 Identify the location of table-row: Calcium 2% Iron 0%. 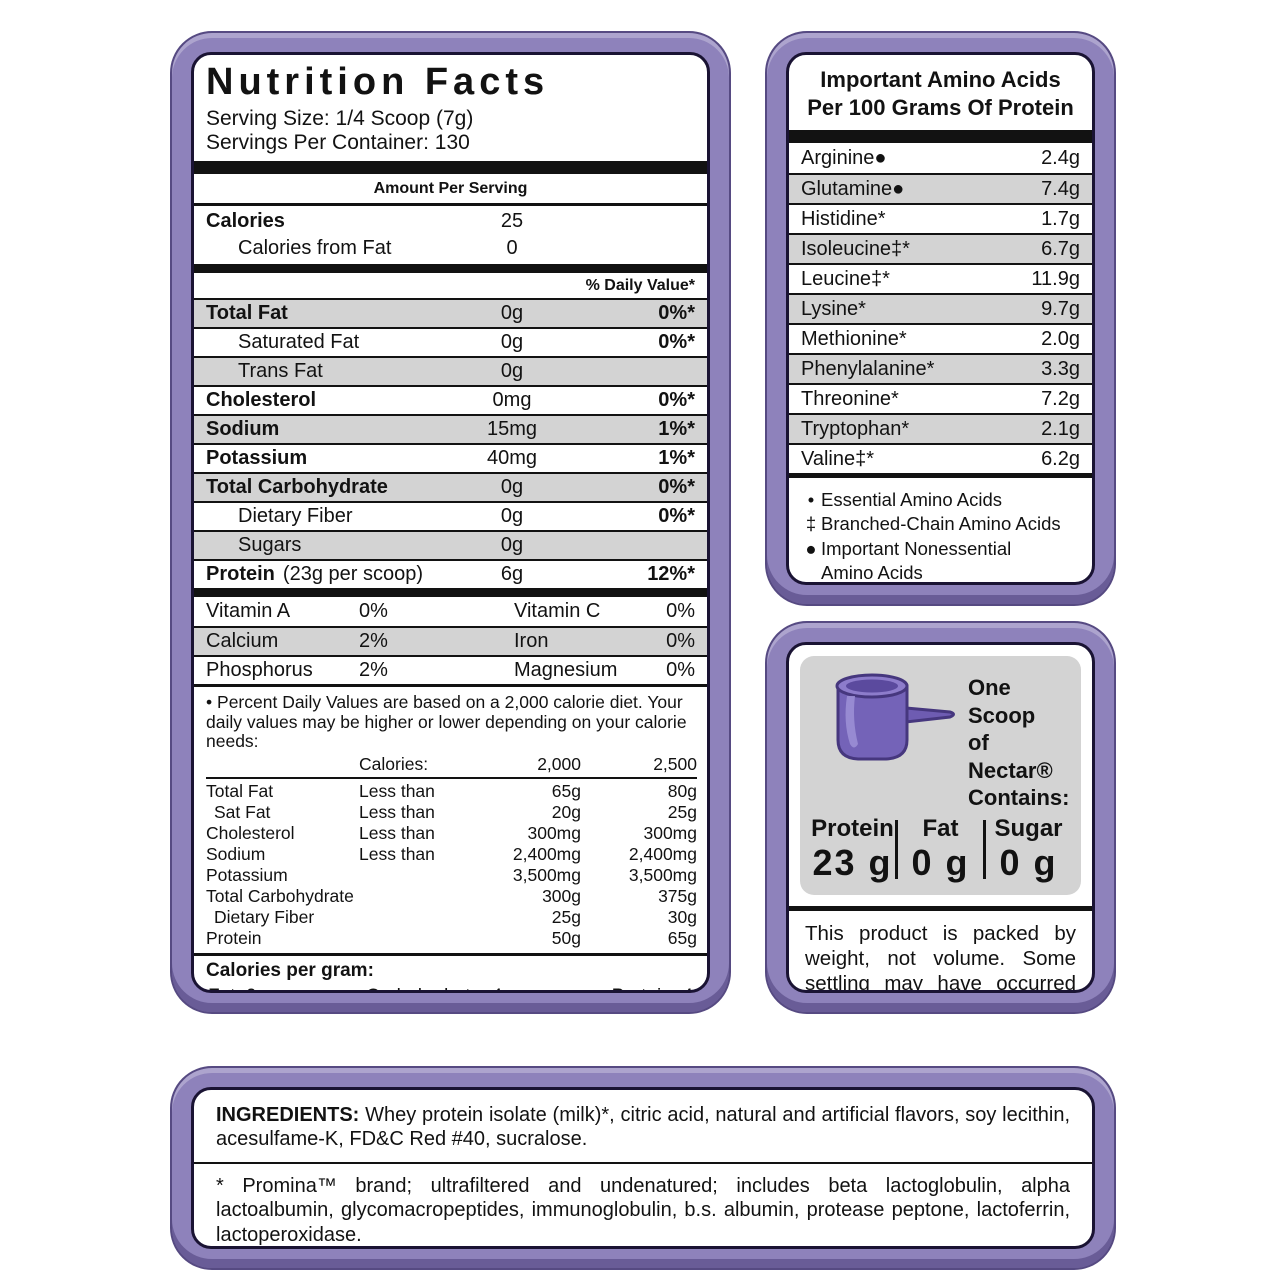
(450, 641).